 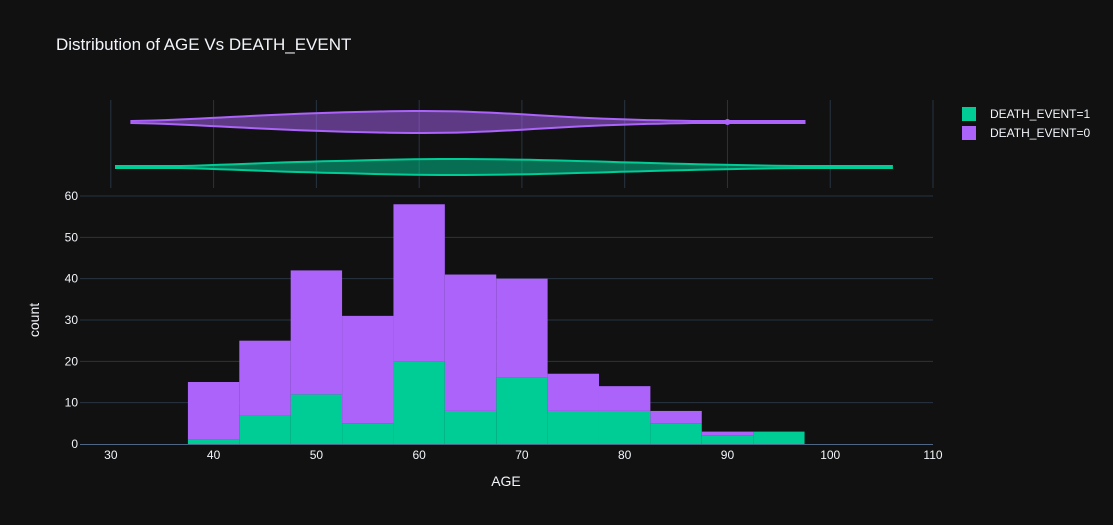 I want to click on y-axis-title: count, so click(x=34, y=320).